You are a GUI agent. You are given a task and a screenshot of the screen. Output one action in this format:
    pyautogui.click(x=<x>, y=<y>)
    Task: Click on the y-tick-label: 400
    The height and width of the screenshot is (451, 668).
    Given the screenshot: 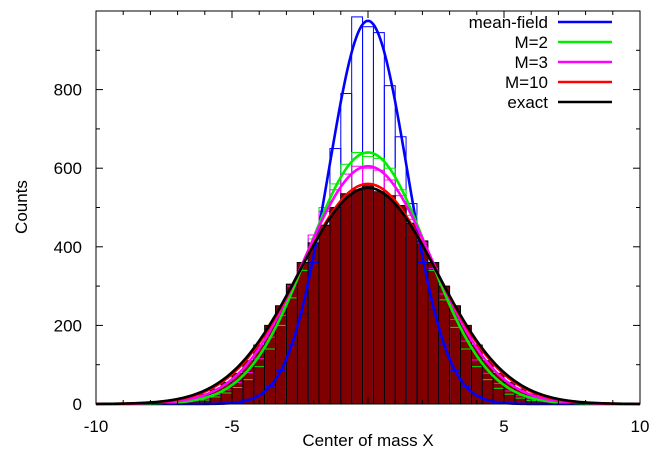 What is the action you would take?
    pyautogui.click(x=68, y=247)
    